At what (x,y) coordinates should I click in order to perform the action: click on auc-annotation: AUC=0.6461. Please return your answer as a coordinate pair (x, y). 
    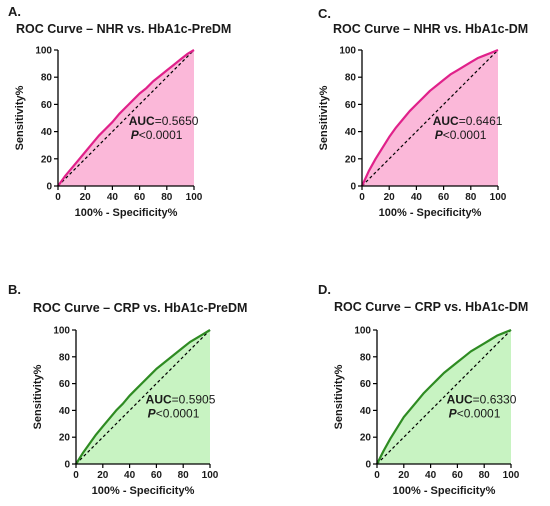
    Looking at the image, I should click on (468, 121).